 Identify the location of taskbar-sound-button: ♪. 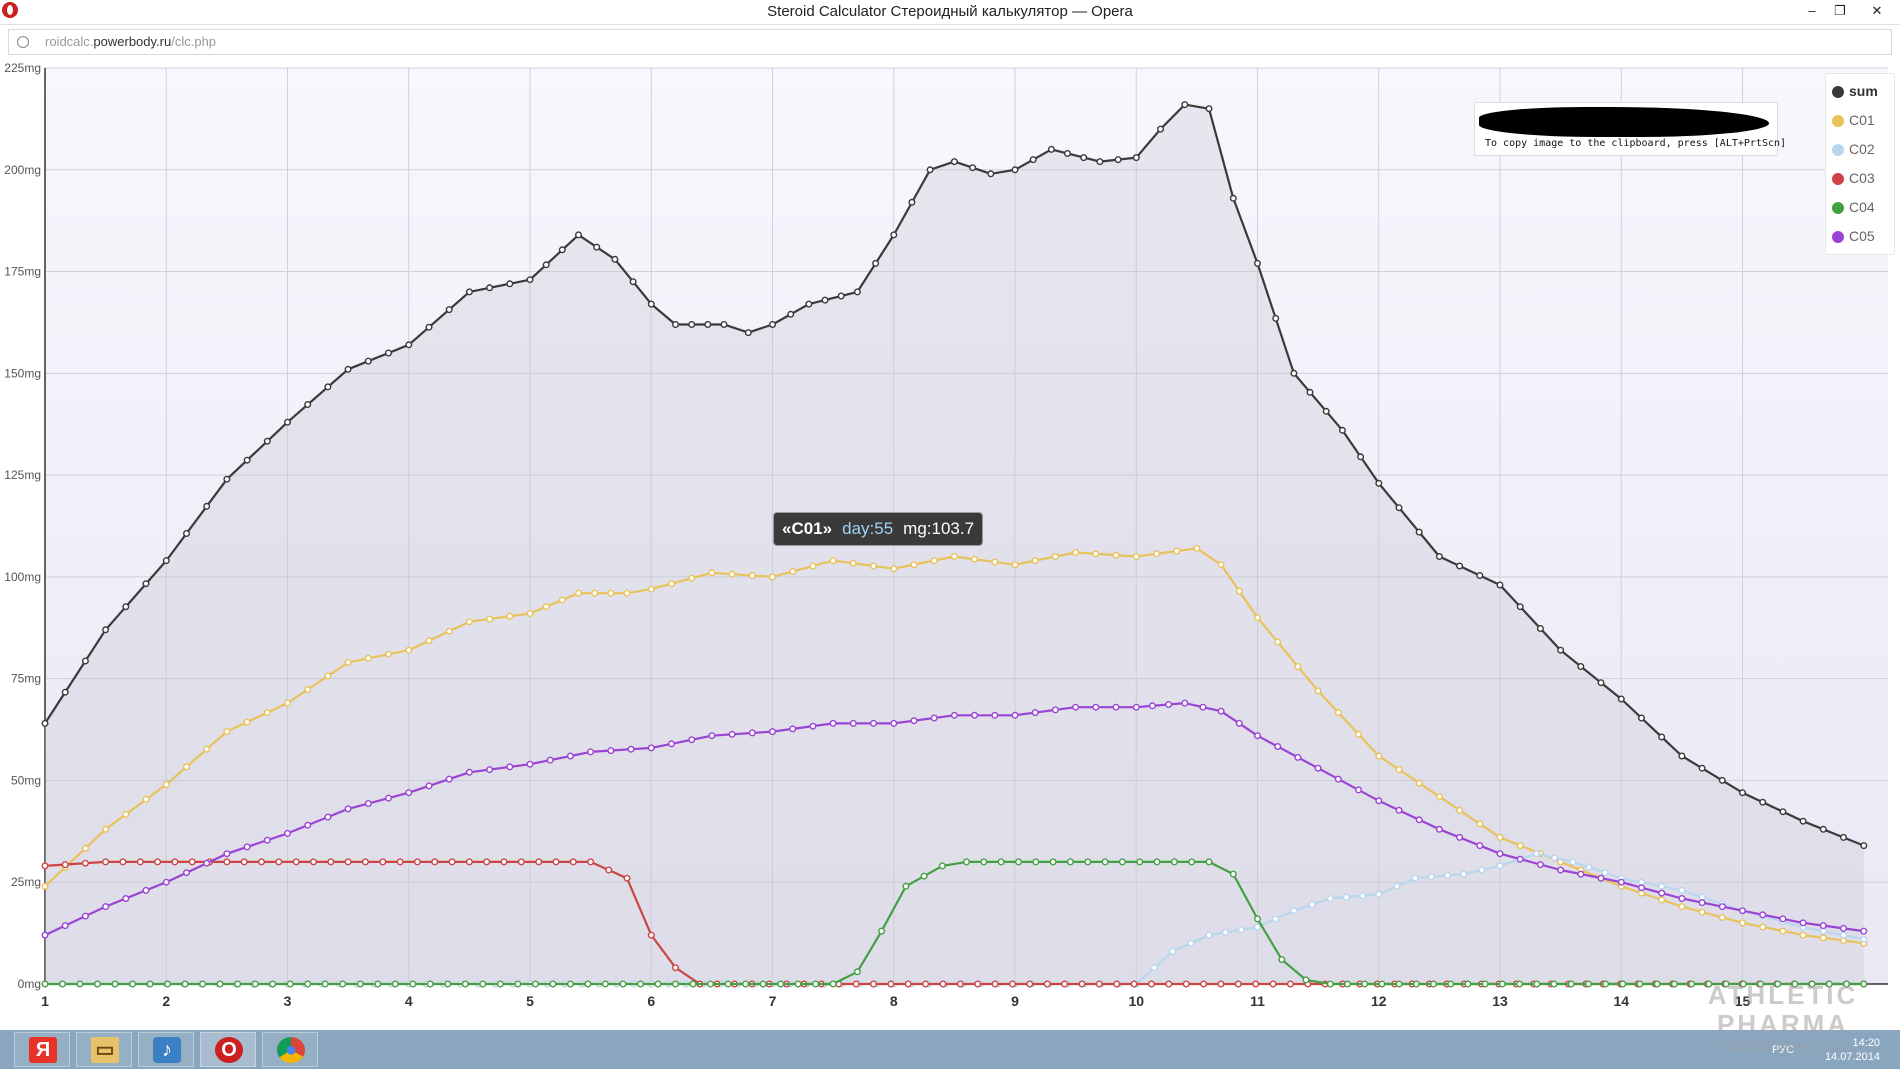
(166, 1049).